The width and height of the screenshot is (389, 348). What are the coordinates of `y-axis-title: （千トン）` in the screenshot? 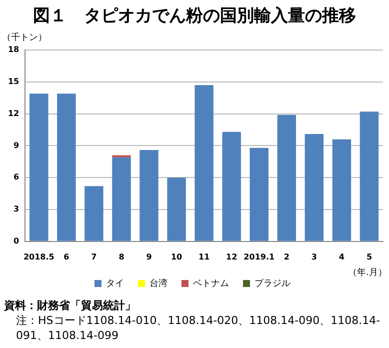 It's located at (24, 37).